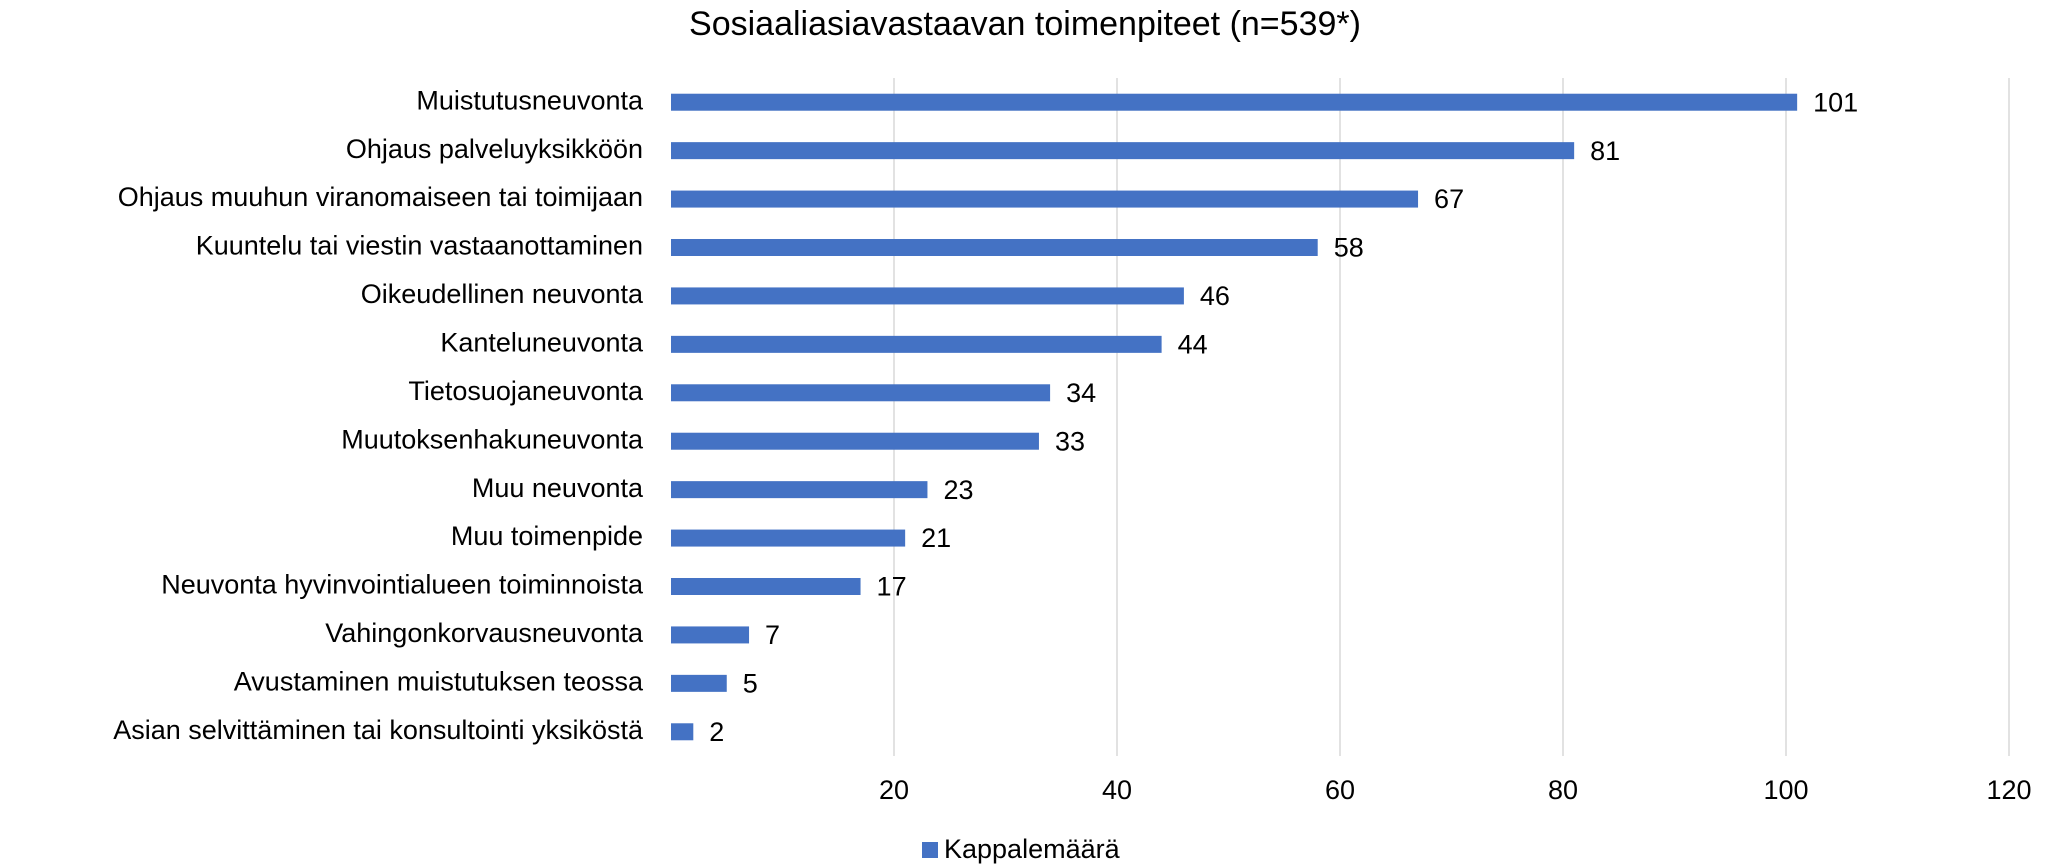  I want to click on x-tick-label: 100, so click(1785, 790).